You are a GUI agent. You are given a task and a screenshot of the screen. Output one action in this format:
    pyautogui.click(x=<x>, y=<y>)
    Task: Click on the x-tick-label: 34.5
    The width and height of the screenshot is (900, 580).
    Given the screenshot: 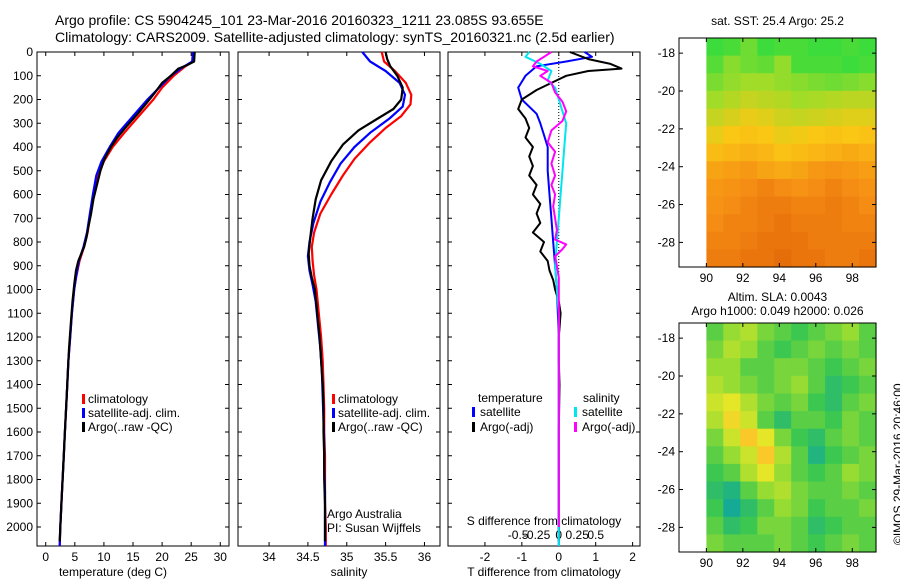 What is the action you would take?
    pyautogui.click(x=308, y=557)
    